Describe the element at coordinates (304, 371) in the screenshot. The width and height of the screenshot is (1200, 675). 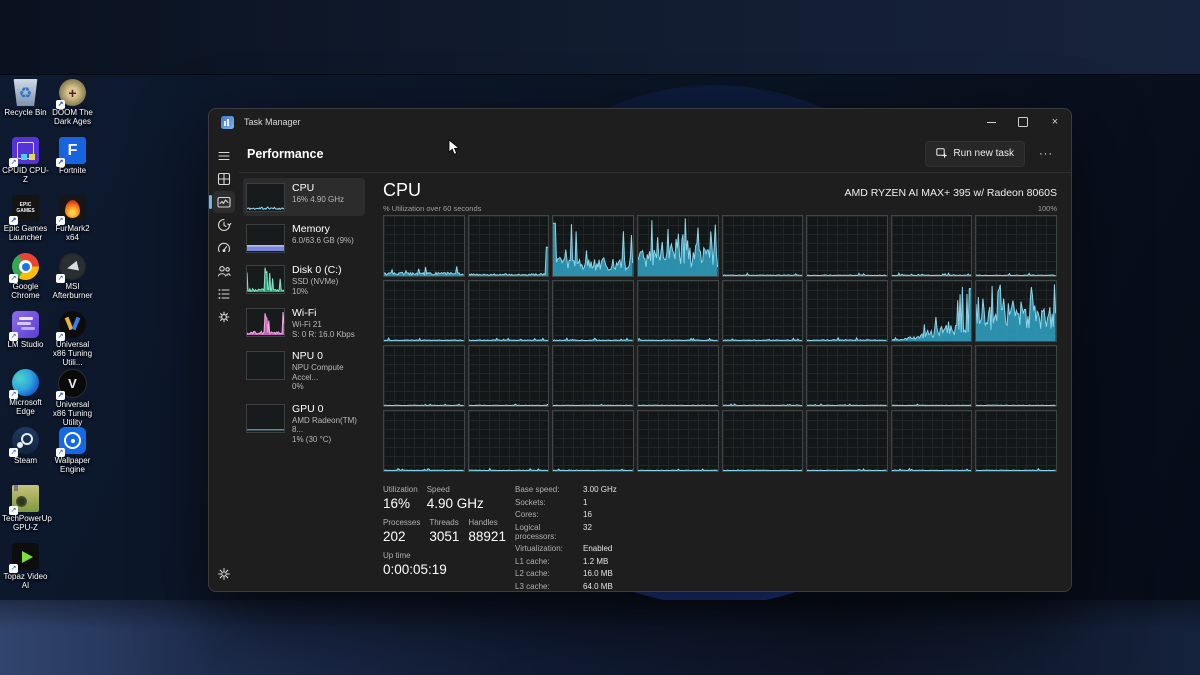
I see `sidebar-item-npu0: NPU 0 NPU Compute Accel... 0%` at that location.